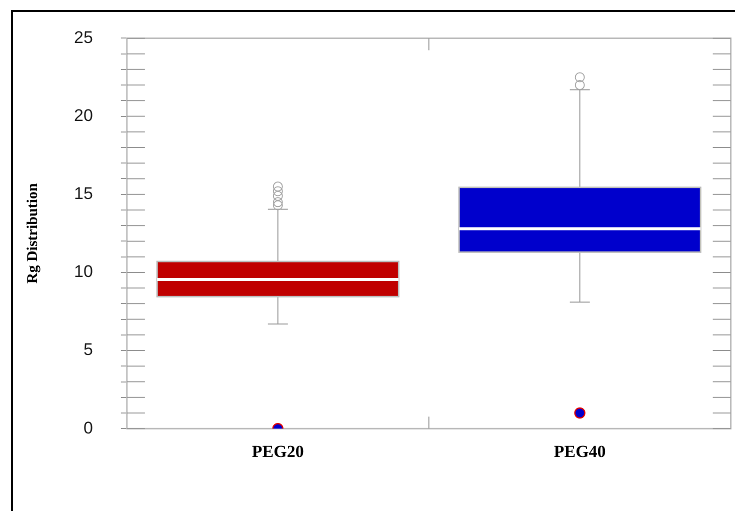 This screenshot has height=513, width=737. I want to click on y-axis-title: Rg Distribution, so click(32, 233).